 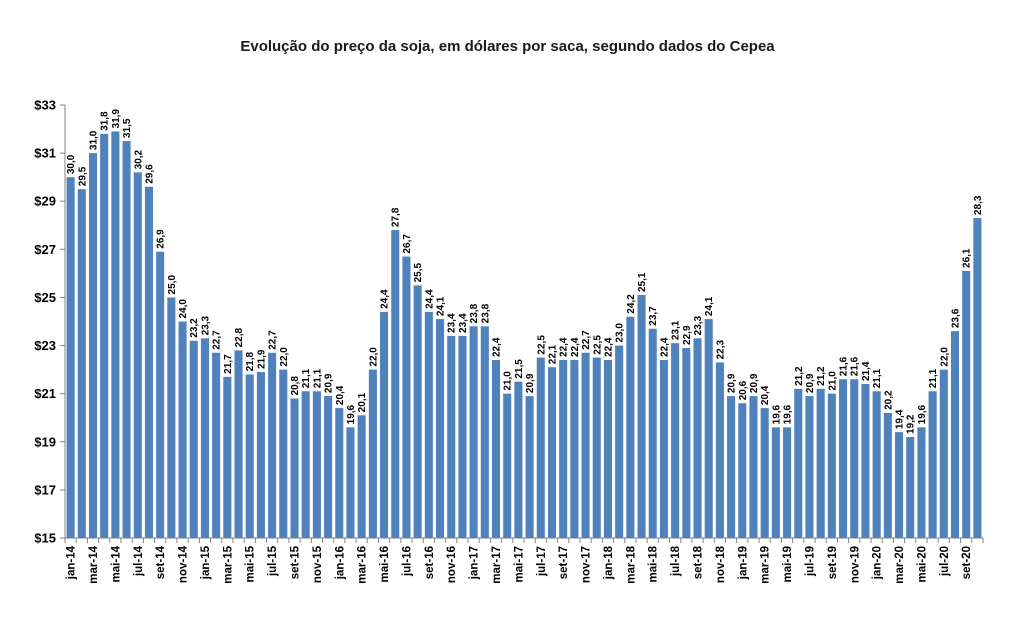 What do you see at coordinates (463, 323) in the screenshot?
I see `data-label: 23,4` at bounding box center [463, 323].